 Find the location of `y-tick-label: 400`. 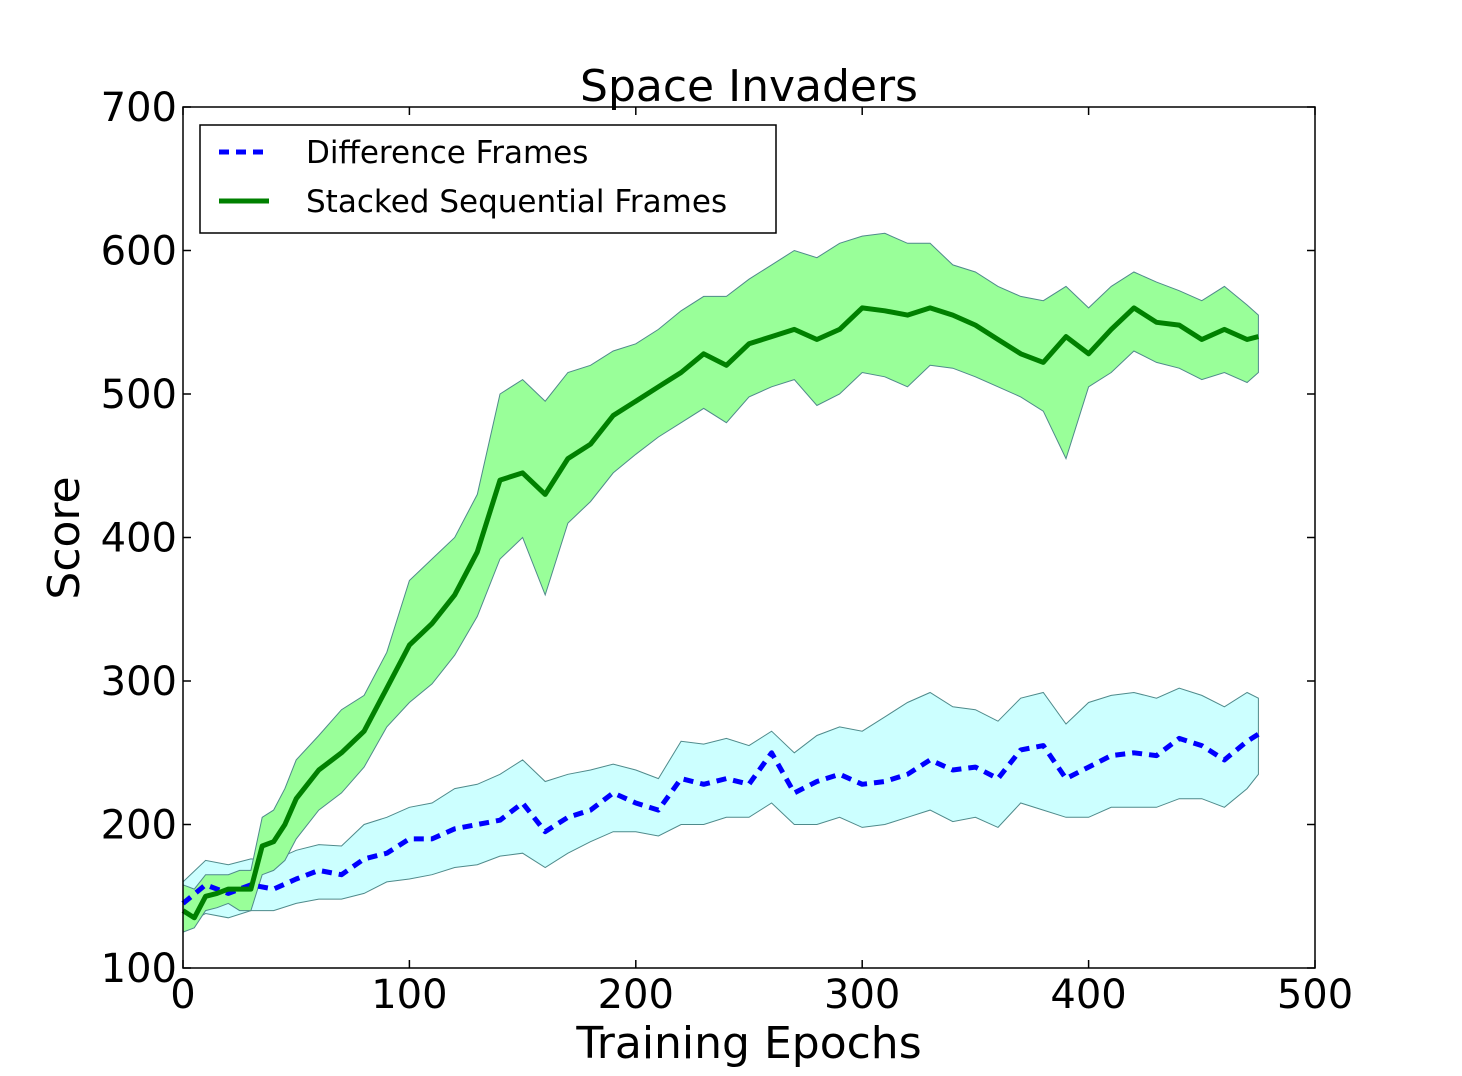

y-tick-label: 400 is located at coordinates (139, 539).